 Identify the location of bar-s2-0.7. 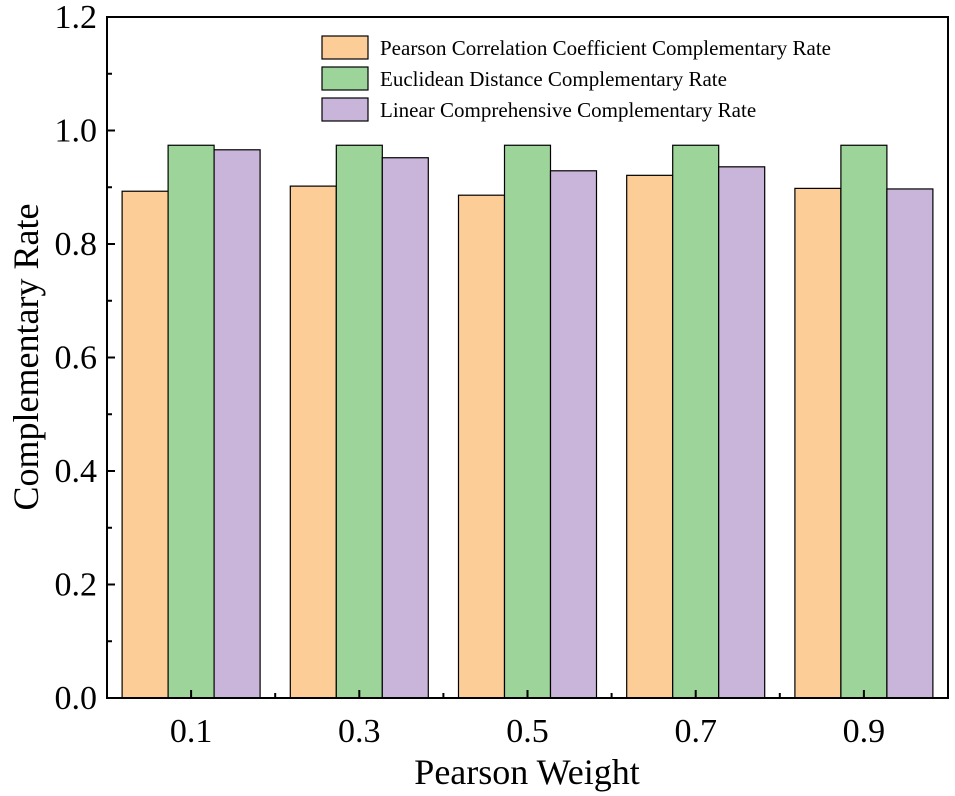
(696, 421).